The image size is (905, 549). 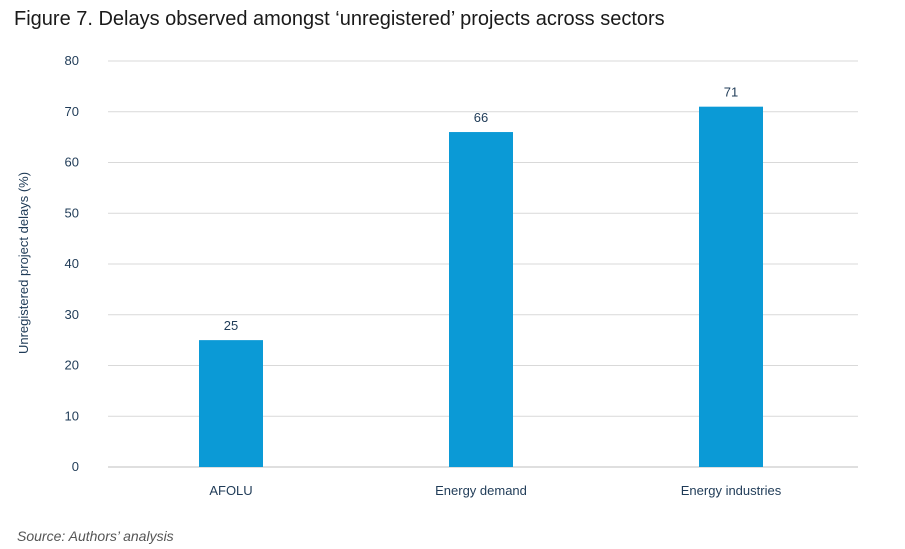 I want to click on y-tick-label: 70, so click(x=72, y=111).